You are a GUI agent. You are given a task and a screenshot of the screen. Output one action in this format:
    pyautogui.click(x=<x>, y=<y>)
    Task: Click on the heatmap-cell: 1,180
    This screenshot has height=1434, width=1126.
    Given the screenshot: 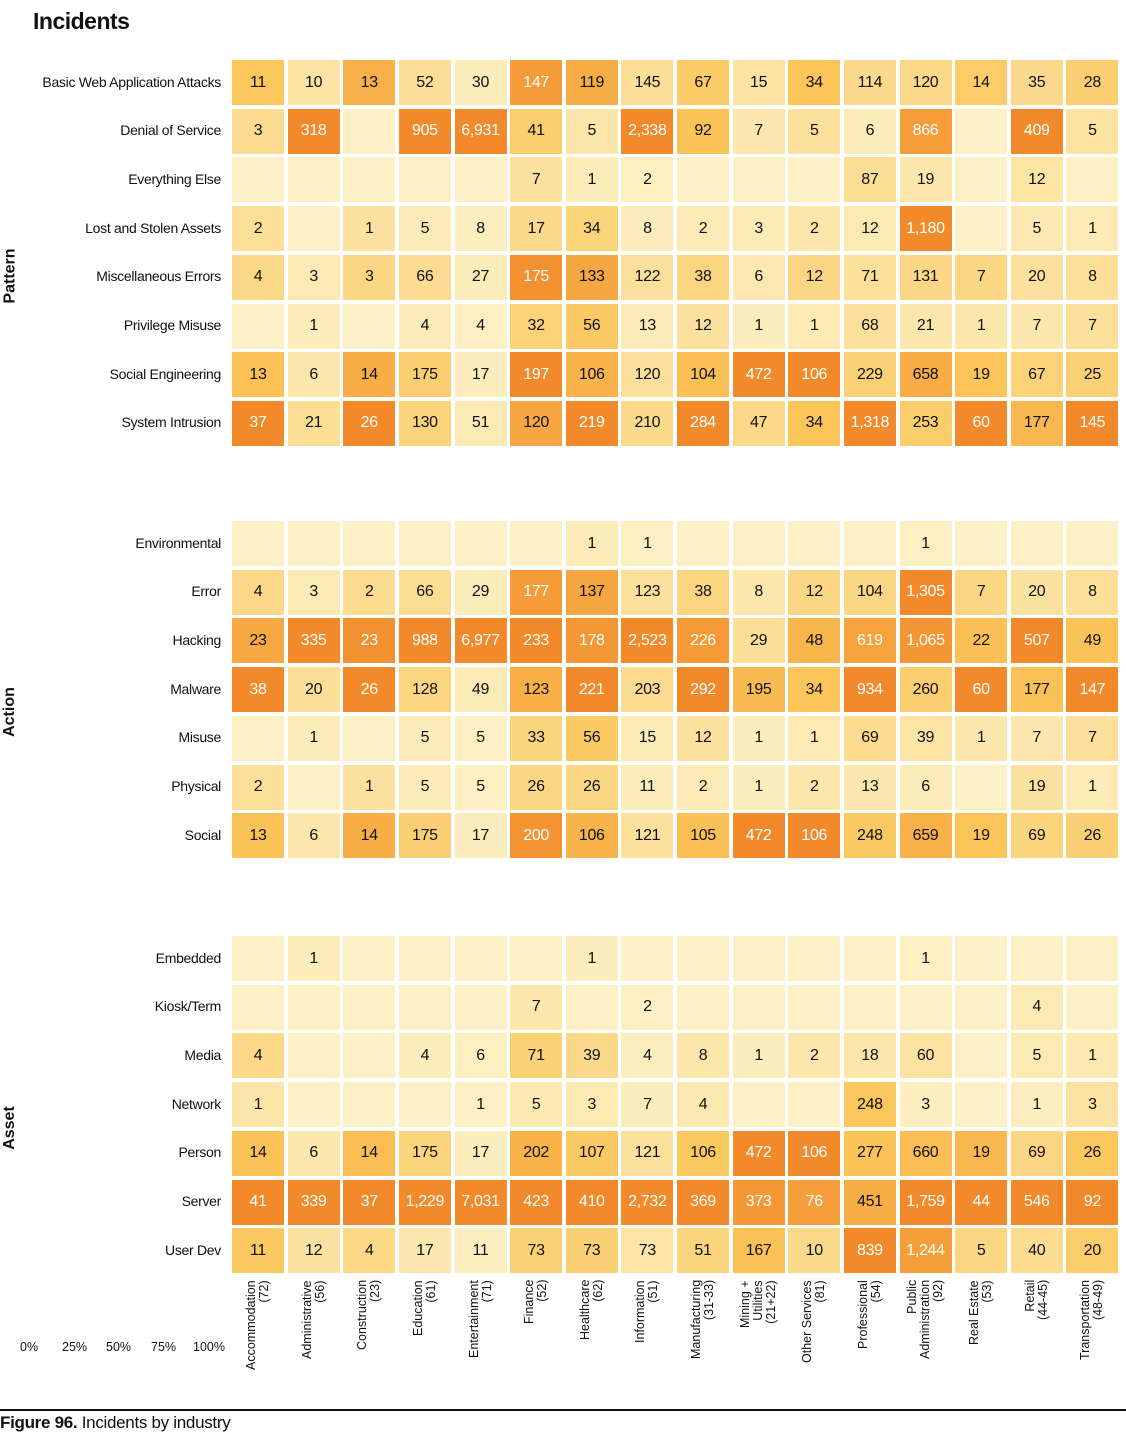 What is the action you would take?
    pyautogui.click(x=925, y=229)
    